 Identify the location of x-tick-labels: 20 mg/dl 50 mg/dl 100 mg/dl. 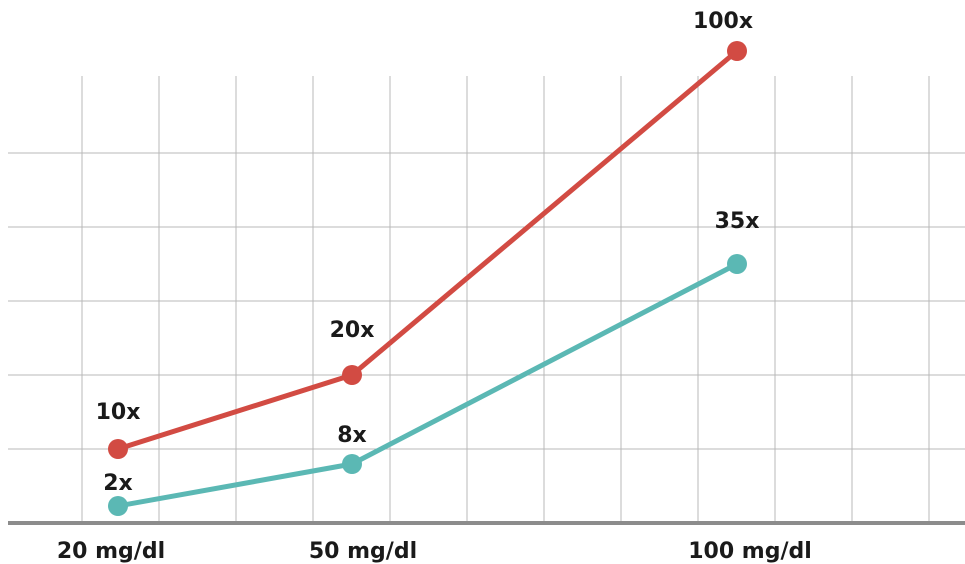
(434, 551).